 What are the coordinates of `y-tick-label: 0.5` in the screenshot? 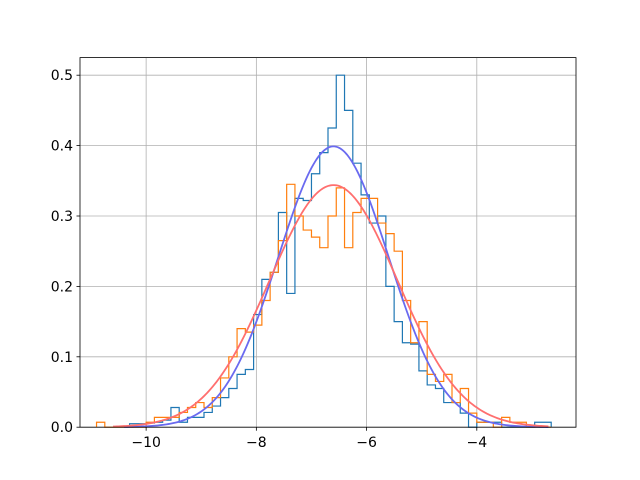 It's located at (62, 76).